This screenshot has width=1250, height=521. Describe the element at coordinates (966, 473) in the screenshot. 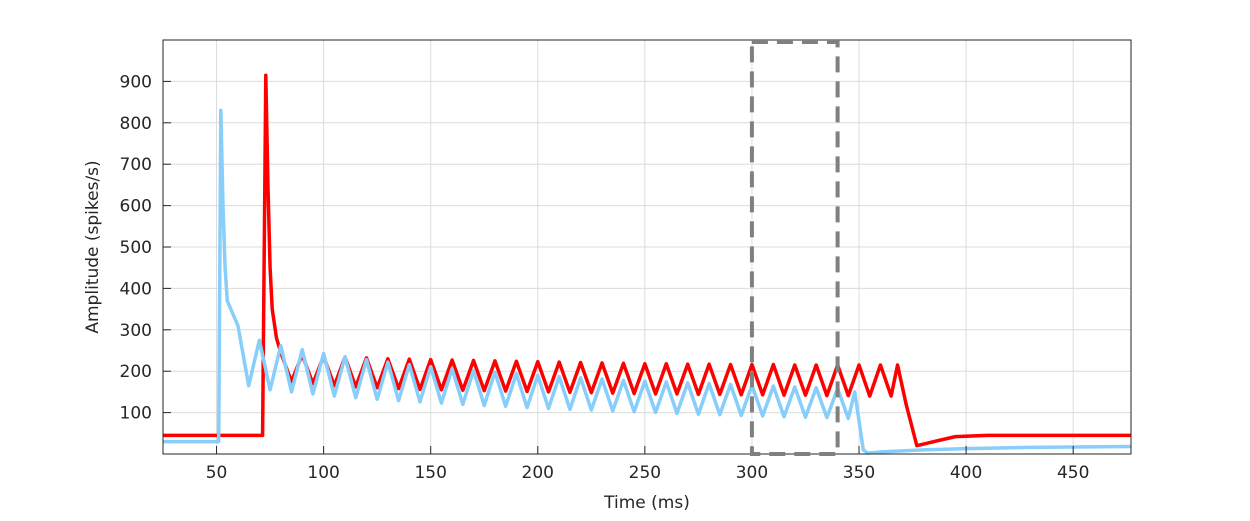

I see `x-tick-label: 400` at that location.